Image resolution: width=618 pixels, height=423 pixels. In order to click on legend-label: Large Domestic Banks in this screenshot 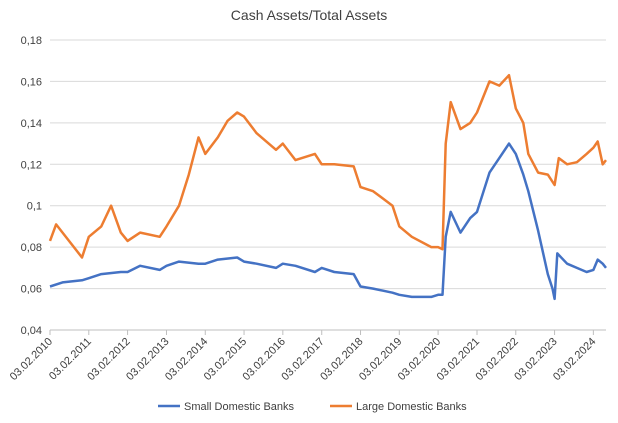, I will do `click(411, 407)`.